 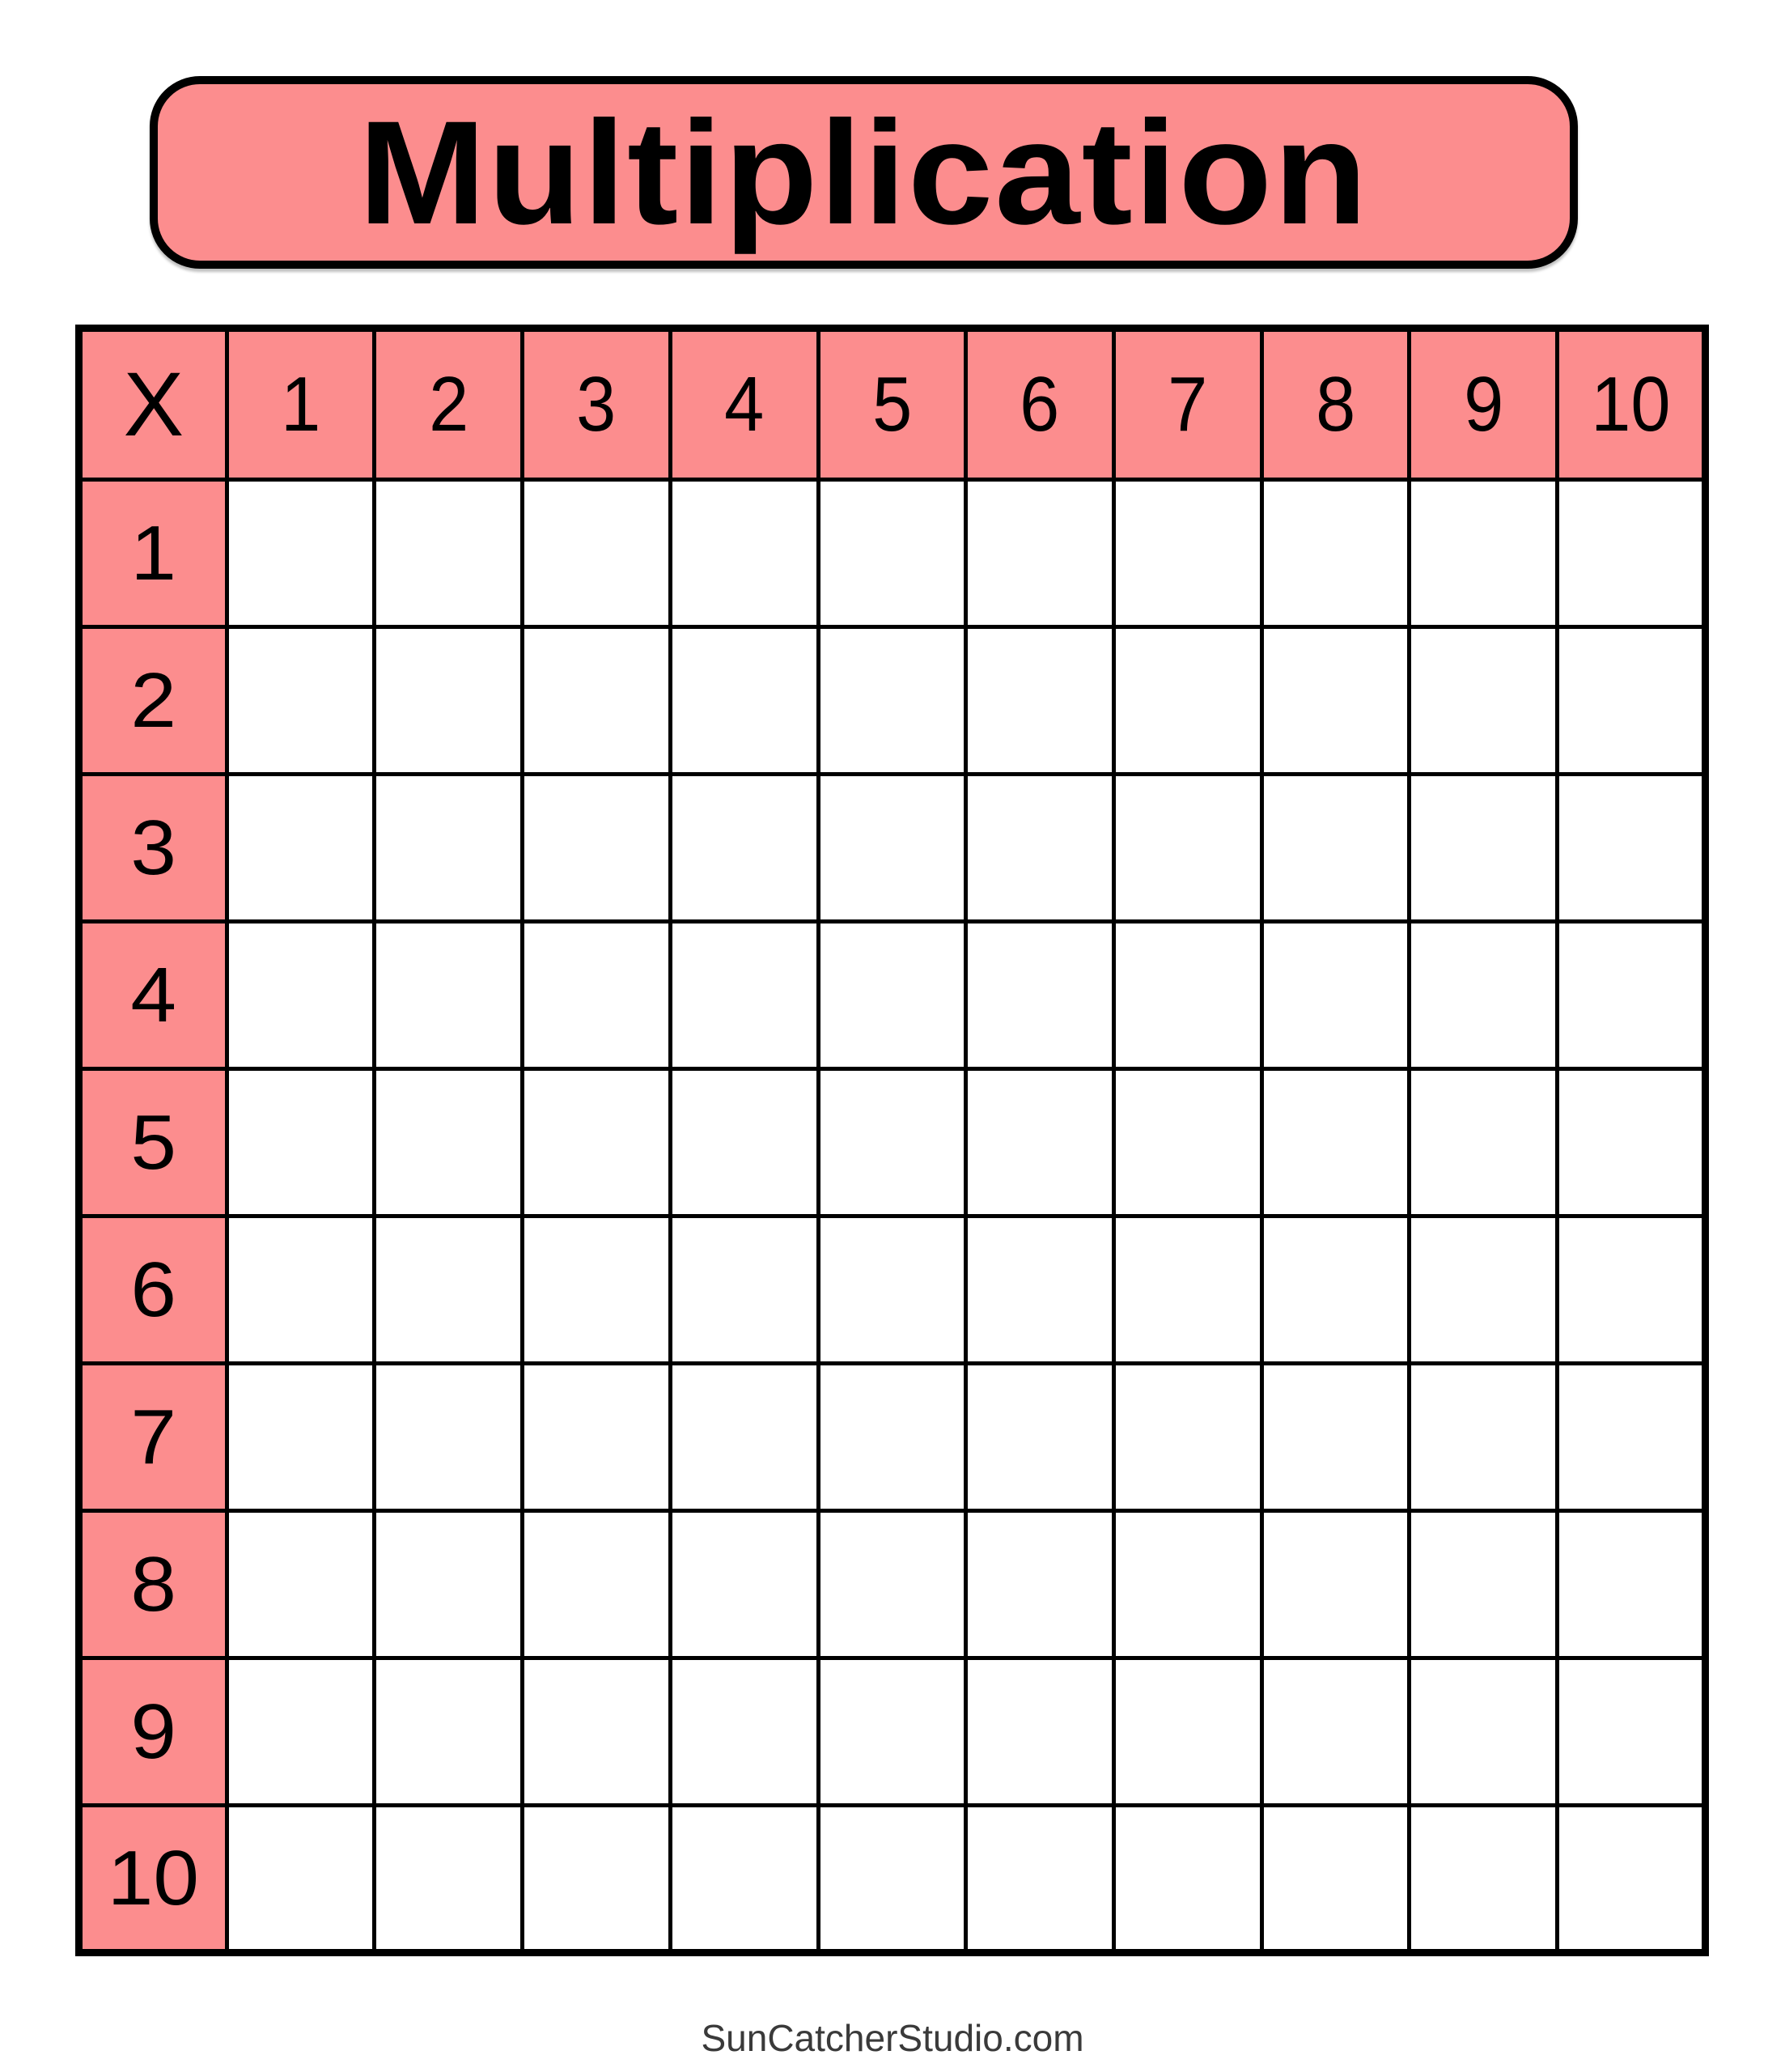 What do you see at coordinates (301, 404) in the screenshot?
I see `column-header-label: 1` at bounding box center [301, 404].